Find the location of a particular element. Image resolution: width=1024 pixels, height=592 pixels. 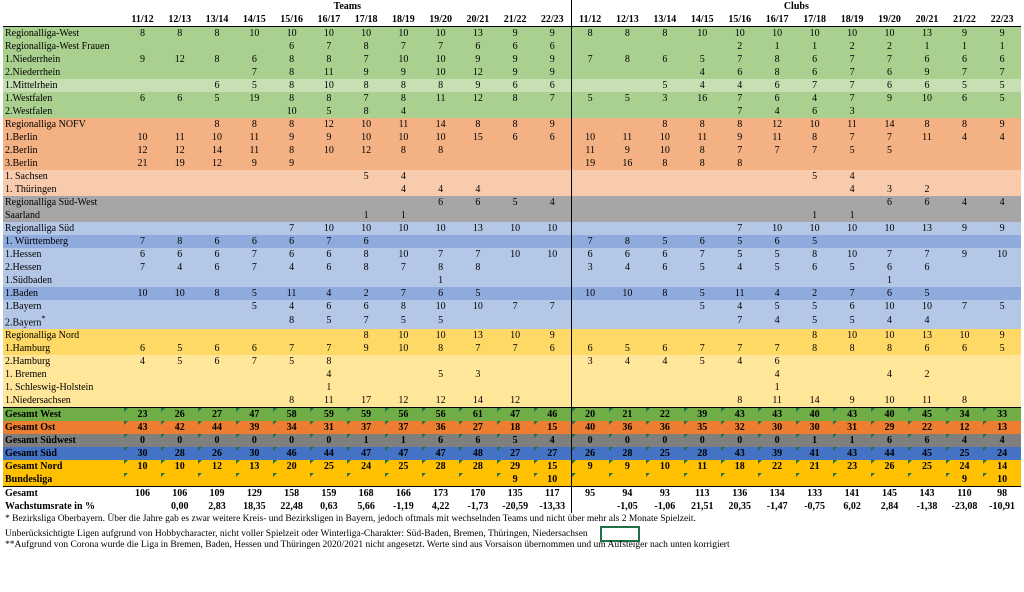

season-header: 18/19 is located at coordinates (403, 19).